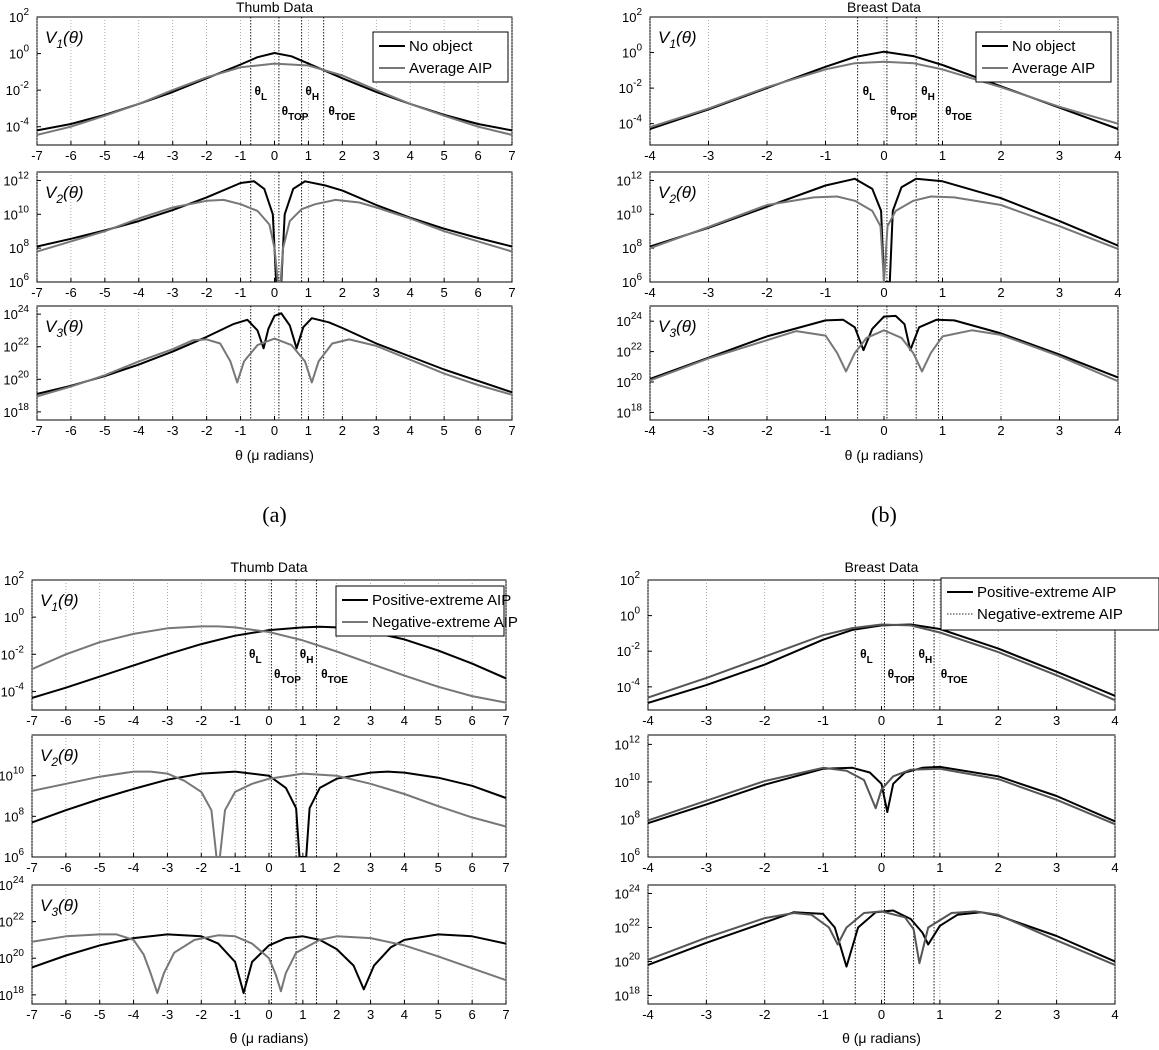 This screenshot has height=1050, width=1159. Describe the element at coordinates (630, 818) in the screenshot. I see `y-tick-label: 10⁸` at that location.